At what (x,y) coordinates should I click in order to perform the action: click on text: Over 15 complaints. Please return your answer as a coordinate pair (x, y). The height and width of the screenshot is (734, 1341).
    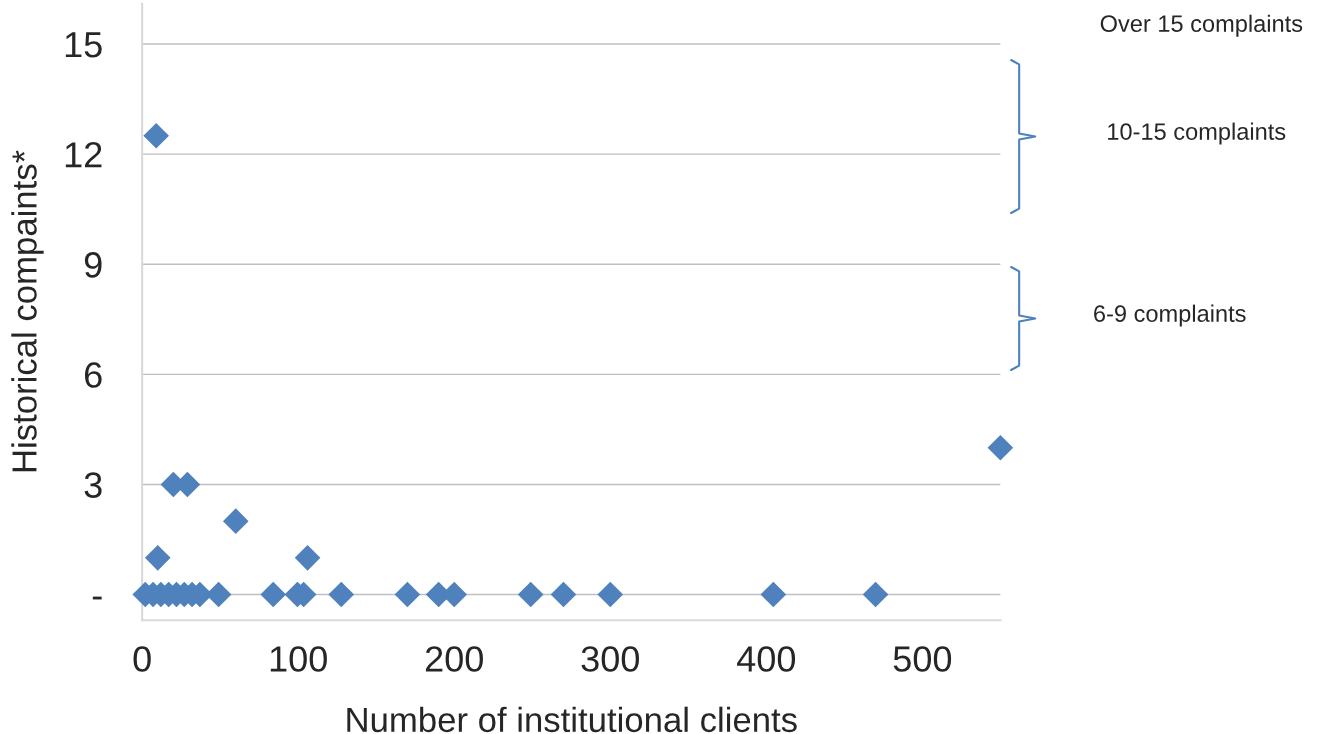
    Looking at the image, I should click on (1201, 25).